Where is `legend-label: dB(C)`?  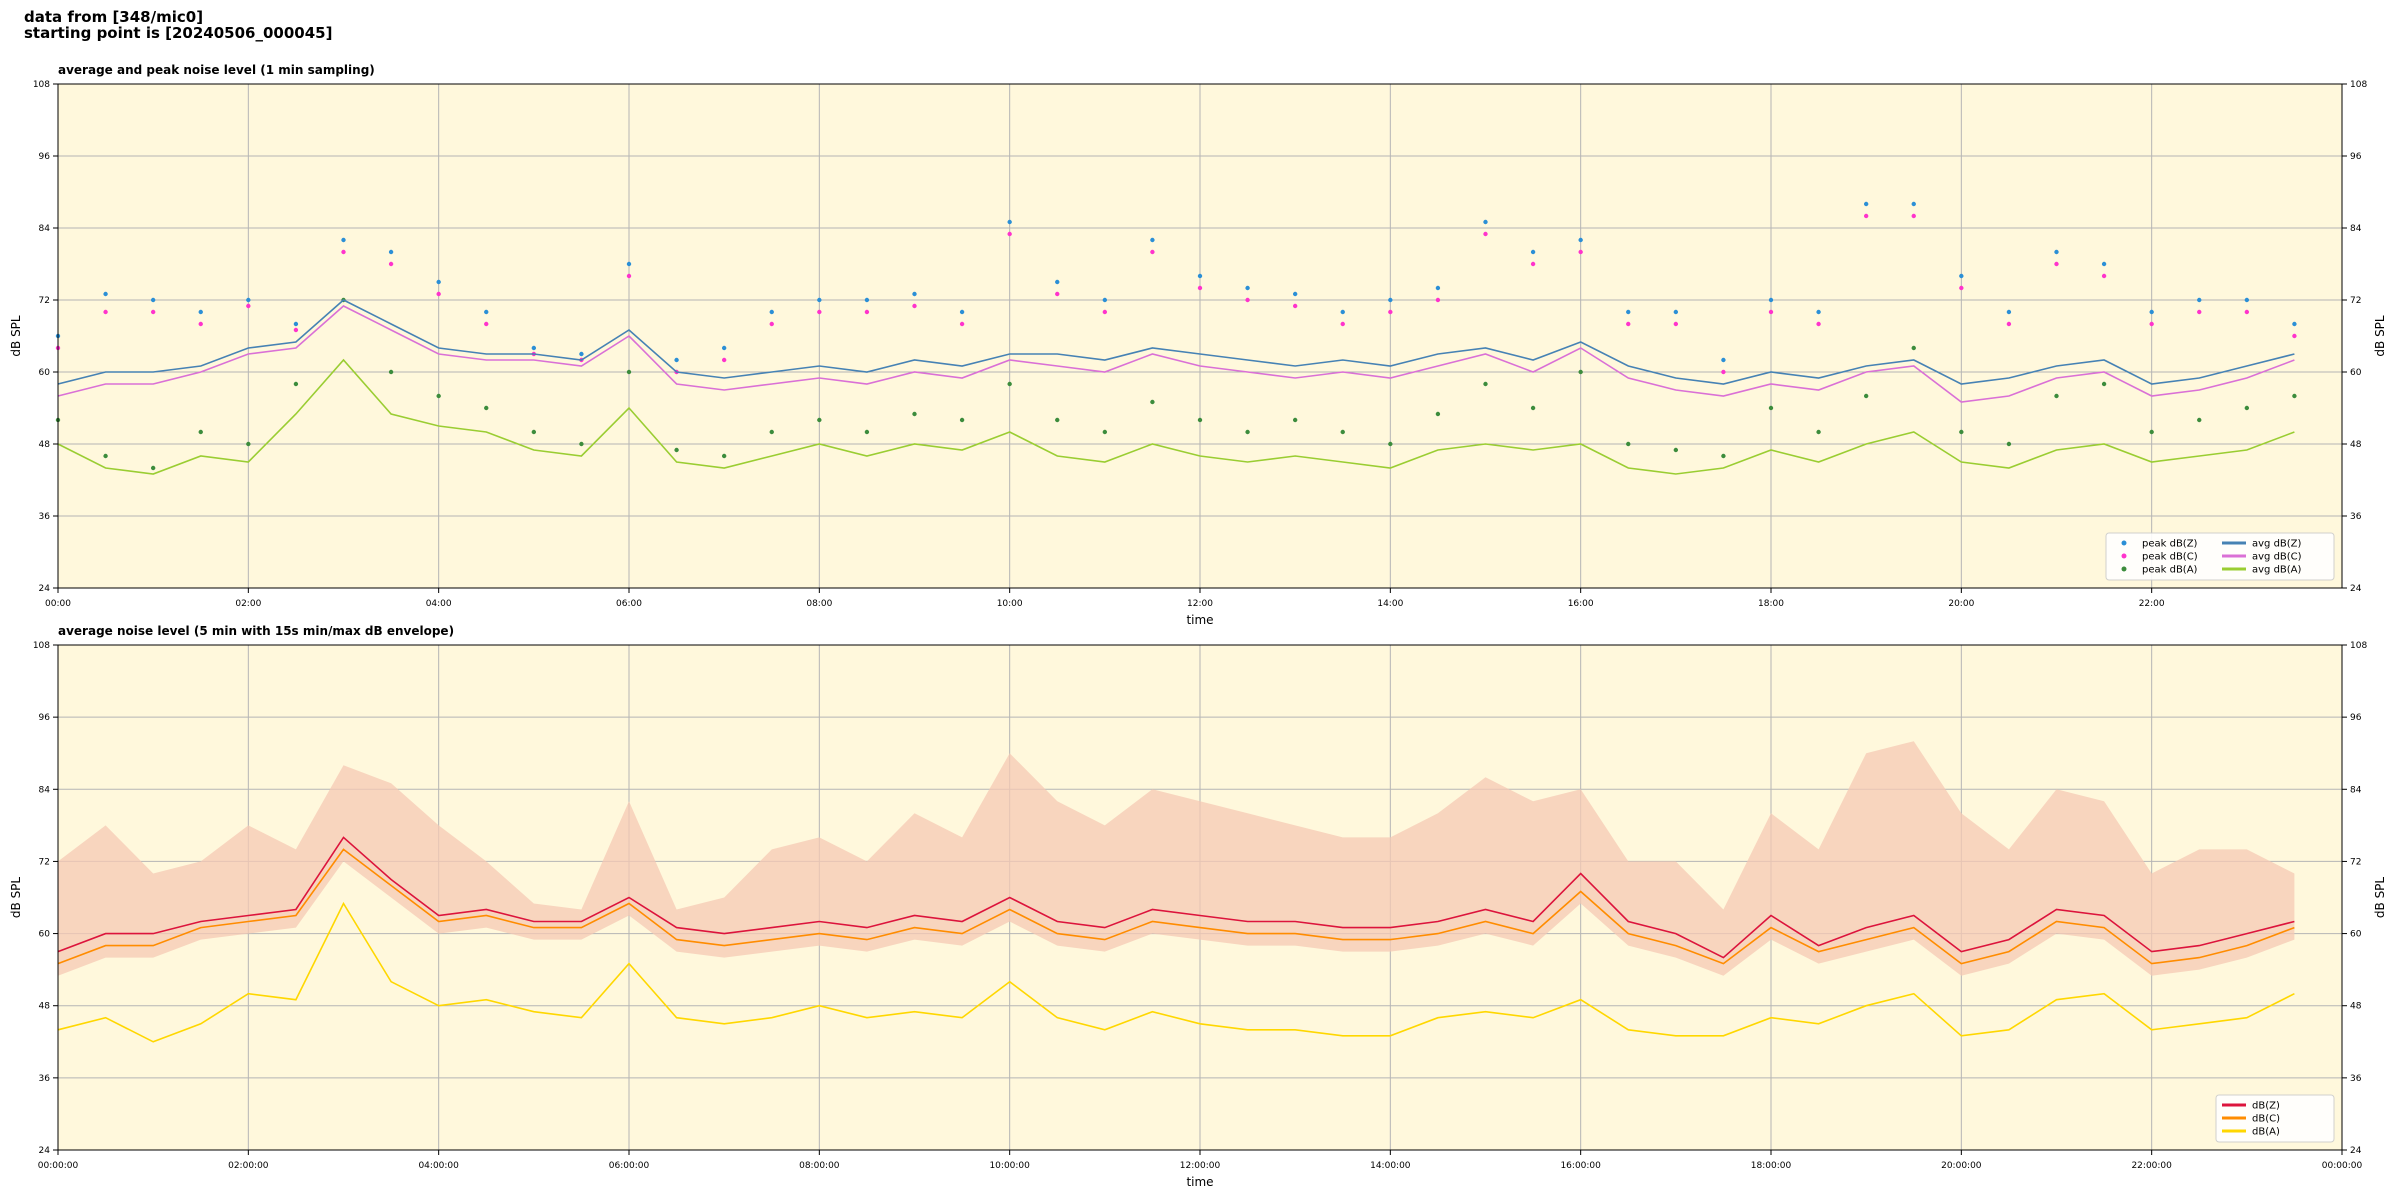
legend-label: dB(C) is located at coordinates (2266, 1119).